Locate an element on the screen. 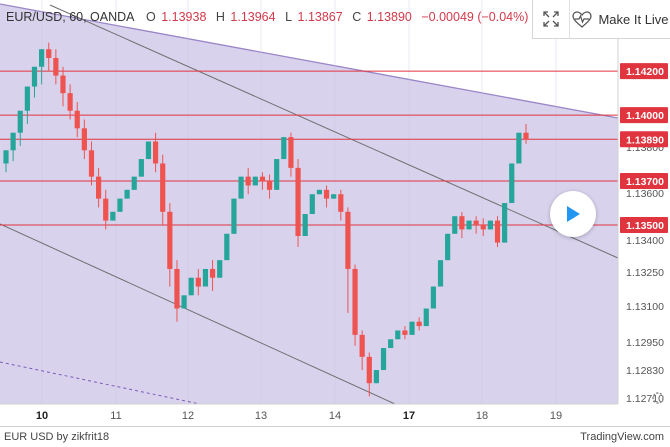 The image size is (670, 447). x-tick-label: 14 is located at coordinates (335, 416).